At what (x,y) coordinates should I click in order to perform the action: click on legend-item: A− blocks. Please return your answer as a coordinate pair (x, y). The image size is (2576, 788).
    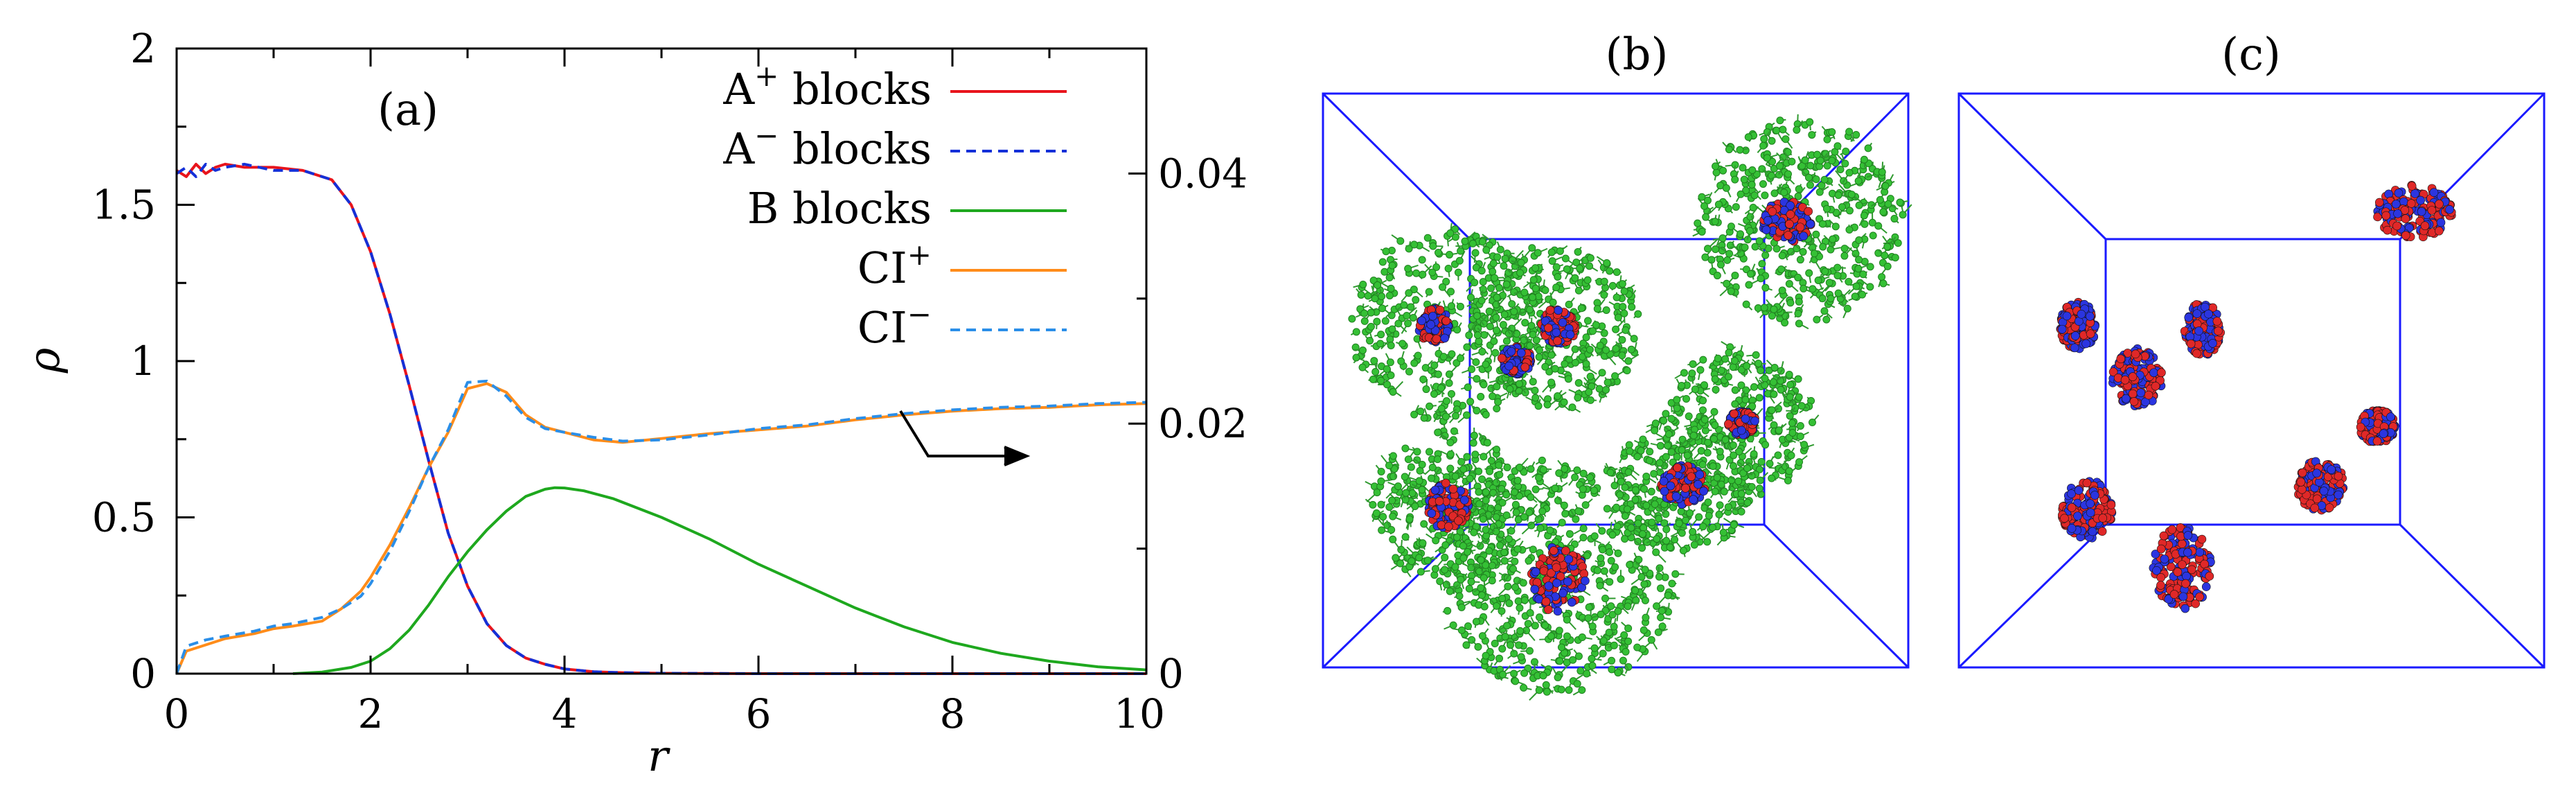
    Looking at the image, I should click on (894, 146).